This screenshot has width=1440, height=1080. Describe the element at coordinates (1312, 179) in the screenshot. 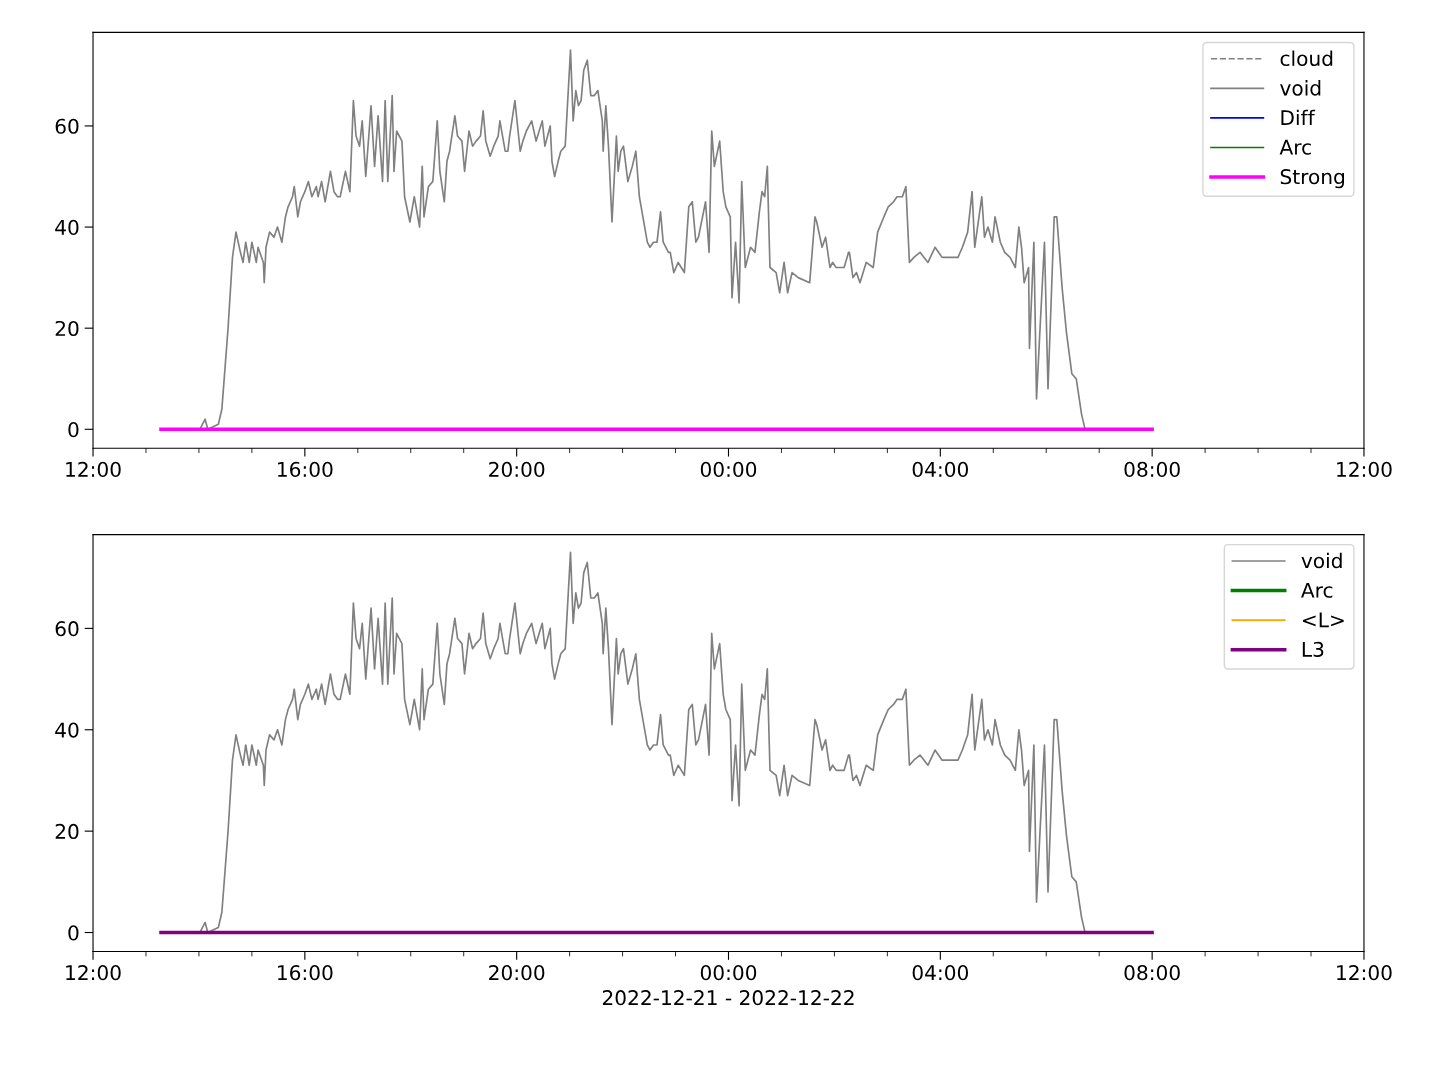

I see `legend-label: Strong` at that location.